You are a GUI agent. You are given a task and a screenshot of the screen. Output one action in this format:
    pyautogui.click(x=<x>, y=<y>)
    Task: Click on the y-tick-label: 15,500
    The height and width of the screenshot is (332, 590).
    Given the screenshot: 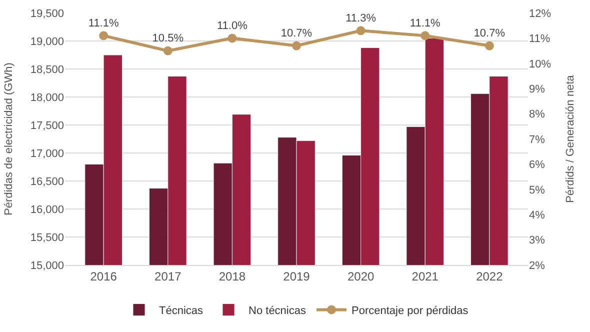 What is the action you would take?
    pyautogui.click(x=47, y=238)
    